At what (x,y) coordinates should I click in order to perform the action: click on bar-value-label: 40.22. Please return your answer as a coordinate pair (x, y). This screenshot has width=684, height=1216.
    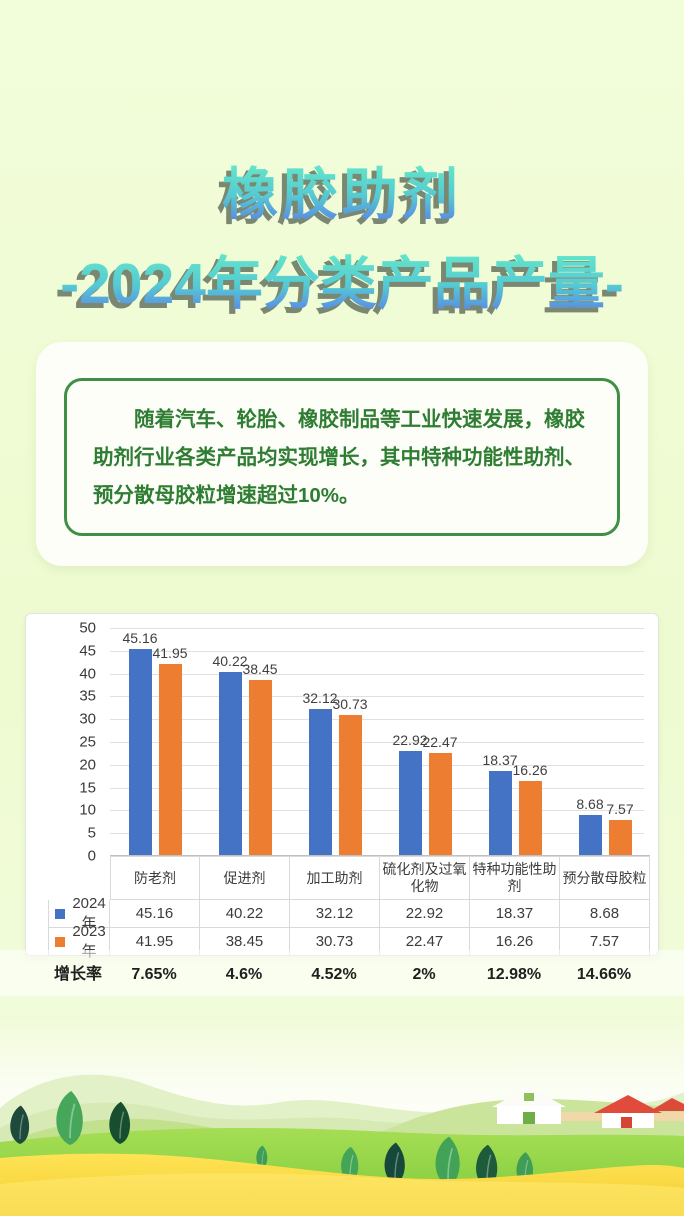
    Looking at the image, I should click on (230, 660).